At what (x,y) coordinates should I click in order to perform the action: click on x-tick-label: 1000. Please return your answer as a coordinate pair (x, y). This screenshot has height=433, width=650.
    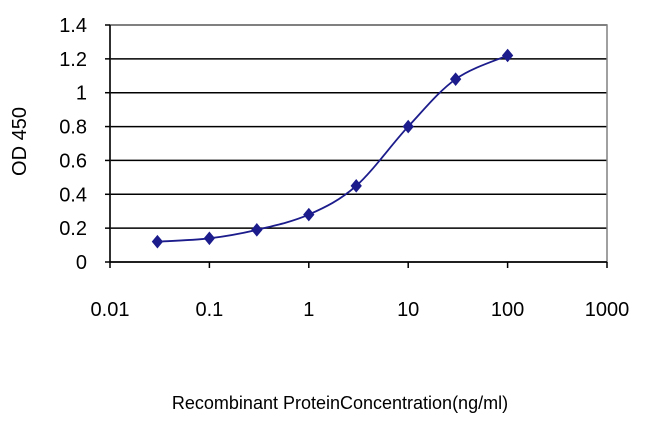
    Looking at the image, I should click on (607, 310).